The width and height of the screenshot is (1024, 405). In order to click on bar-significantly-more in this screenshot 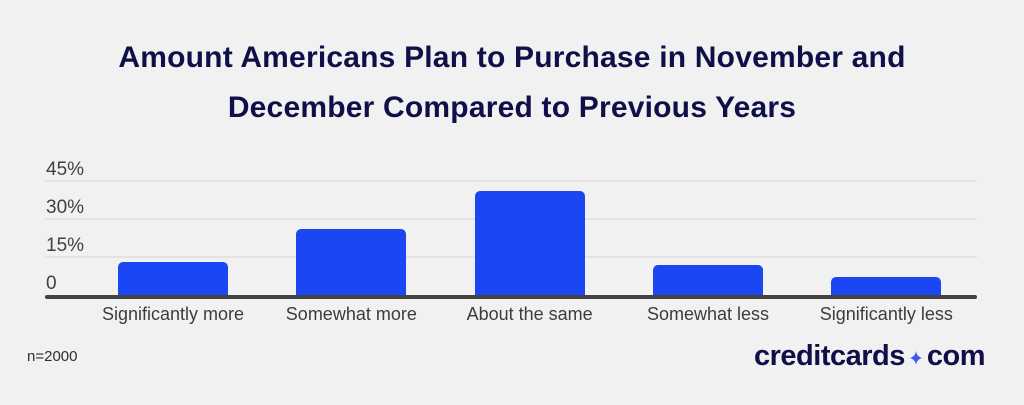, I will do `click(173, 278)`.